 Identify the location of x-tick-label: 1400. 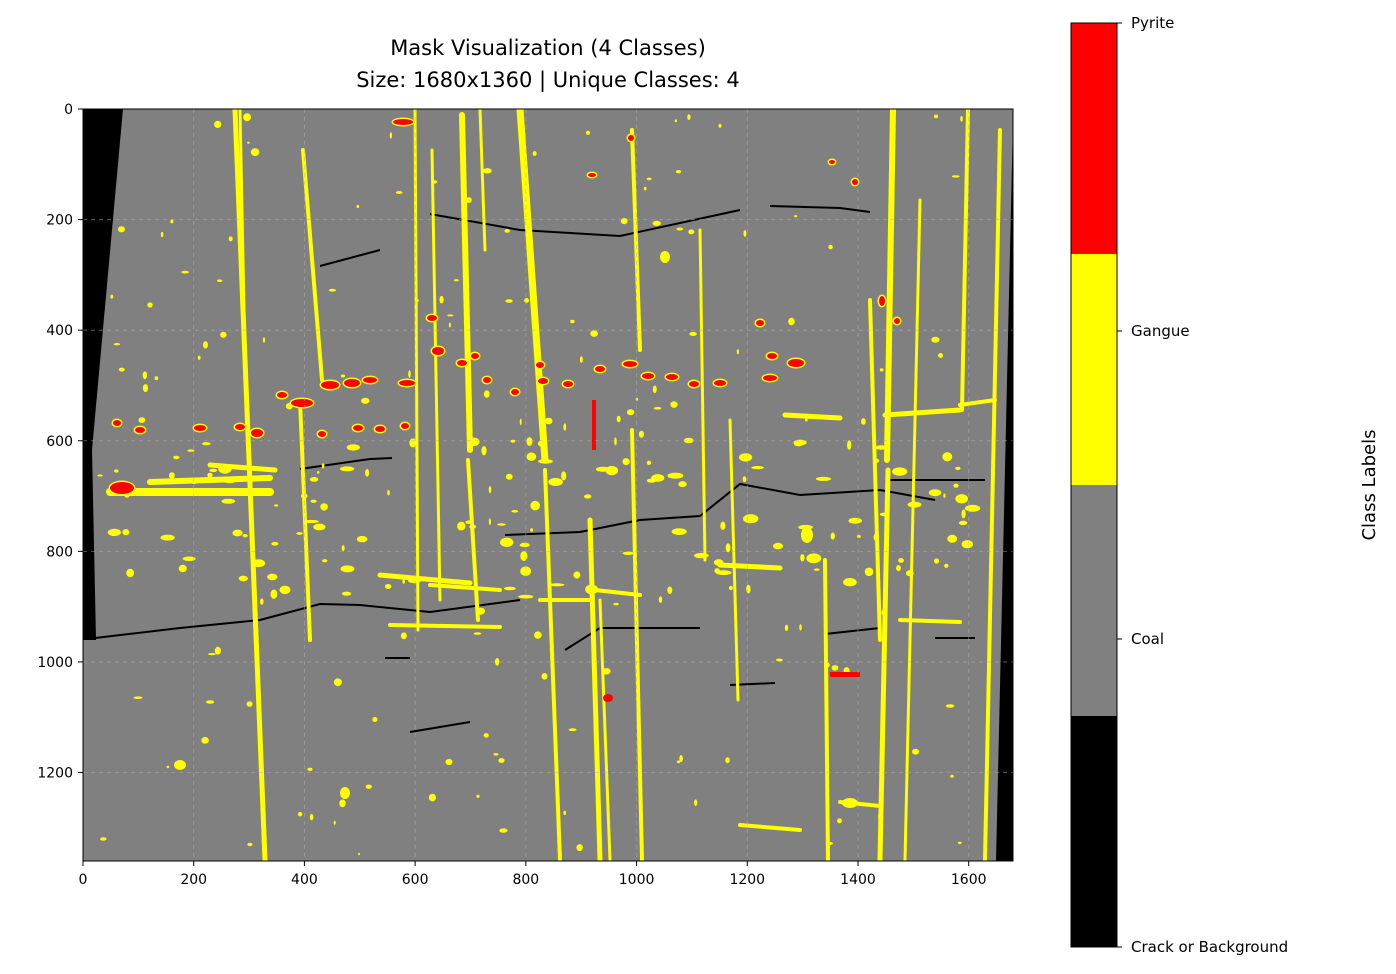
(858, 880).